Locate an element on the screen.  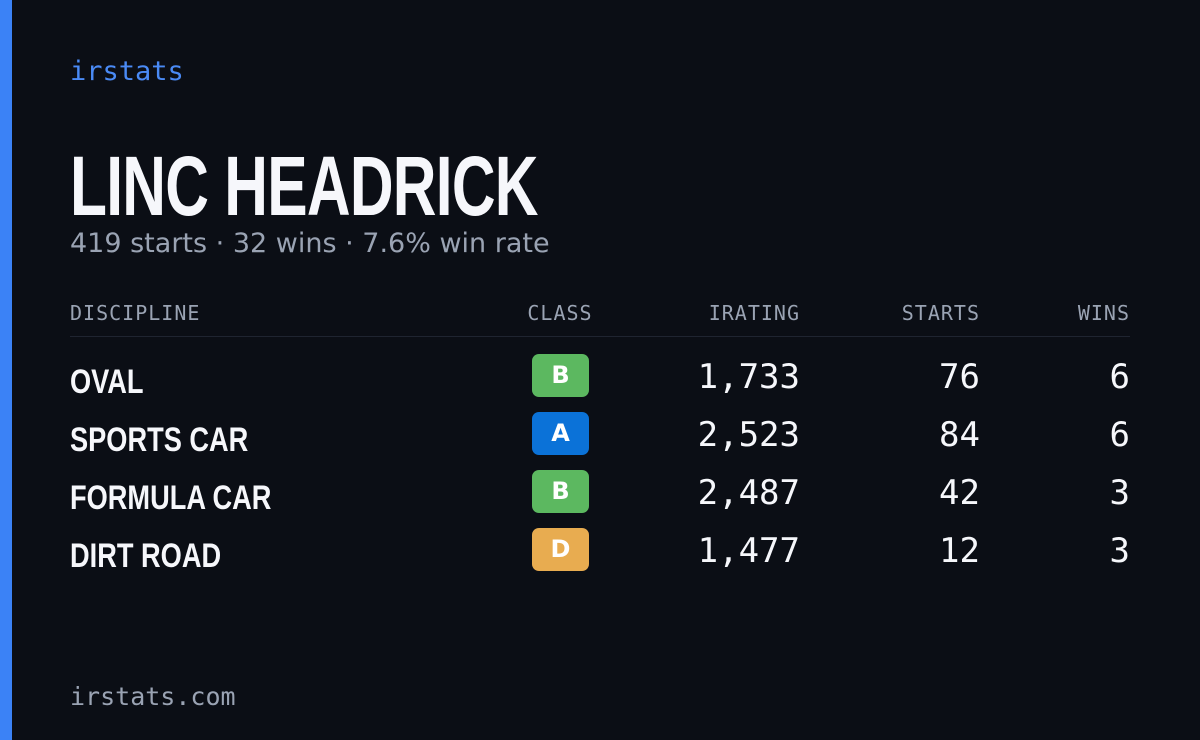
discipline: SPORTS CAR is located at coordinates (159, 440).